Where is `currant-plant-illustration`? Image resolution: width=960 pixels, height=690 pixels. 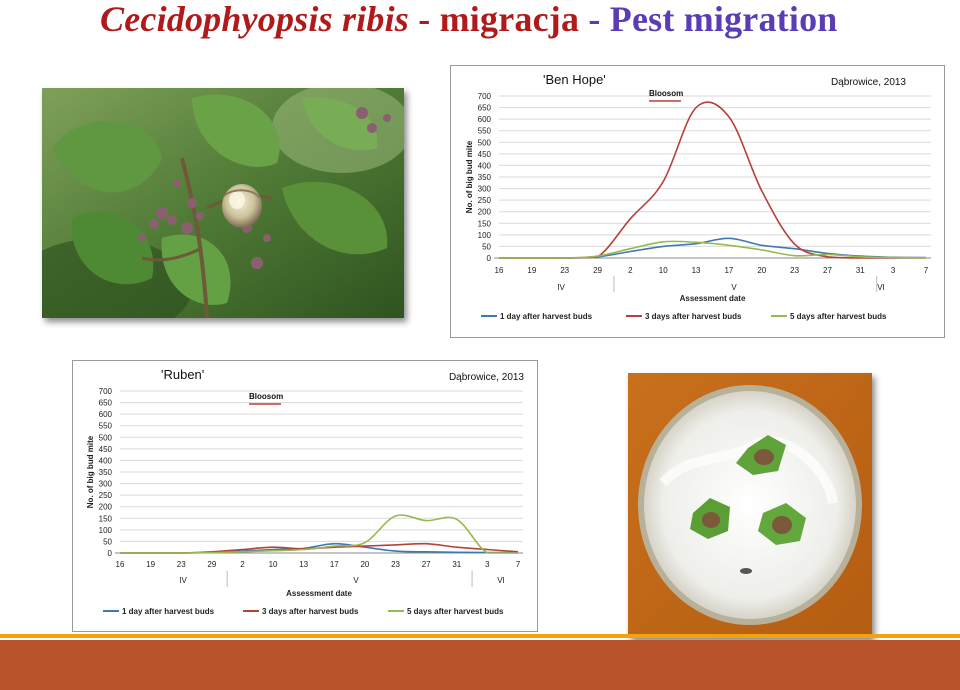 currant-plant-illustration is located at coordinates (223, 203).